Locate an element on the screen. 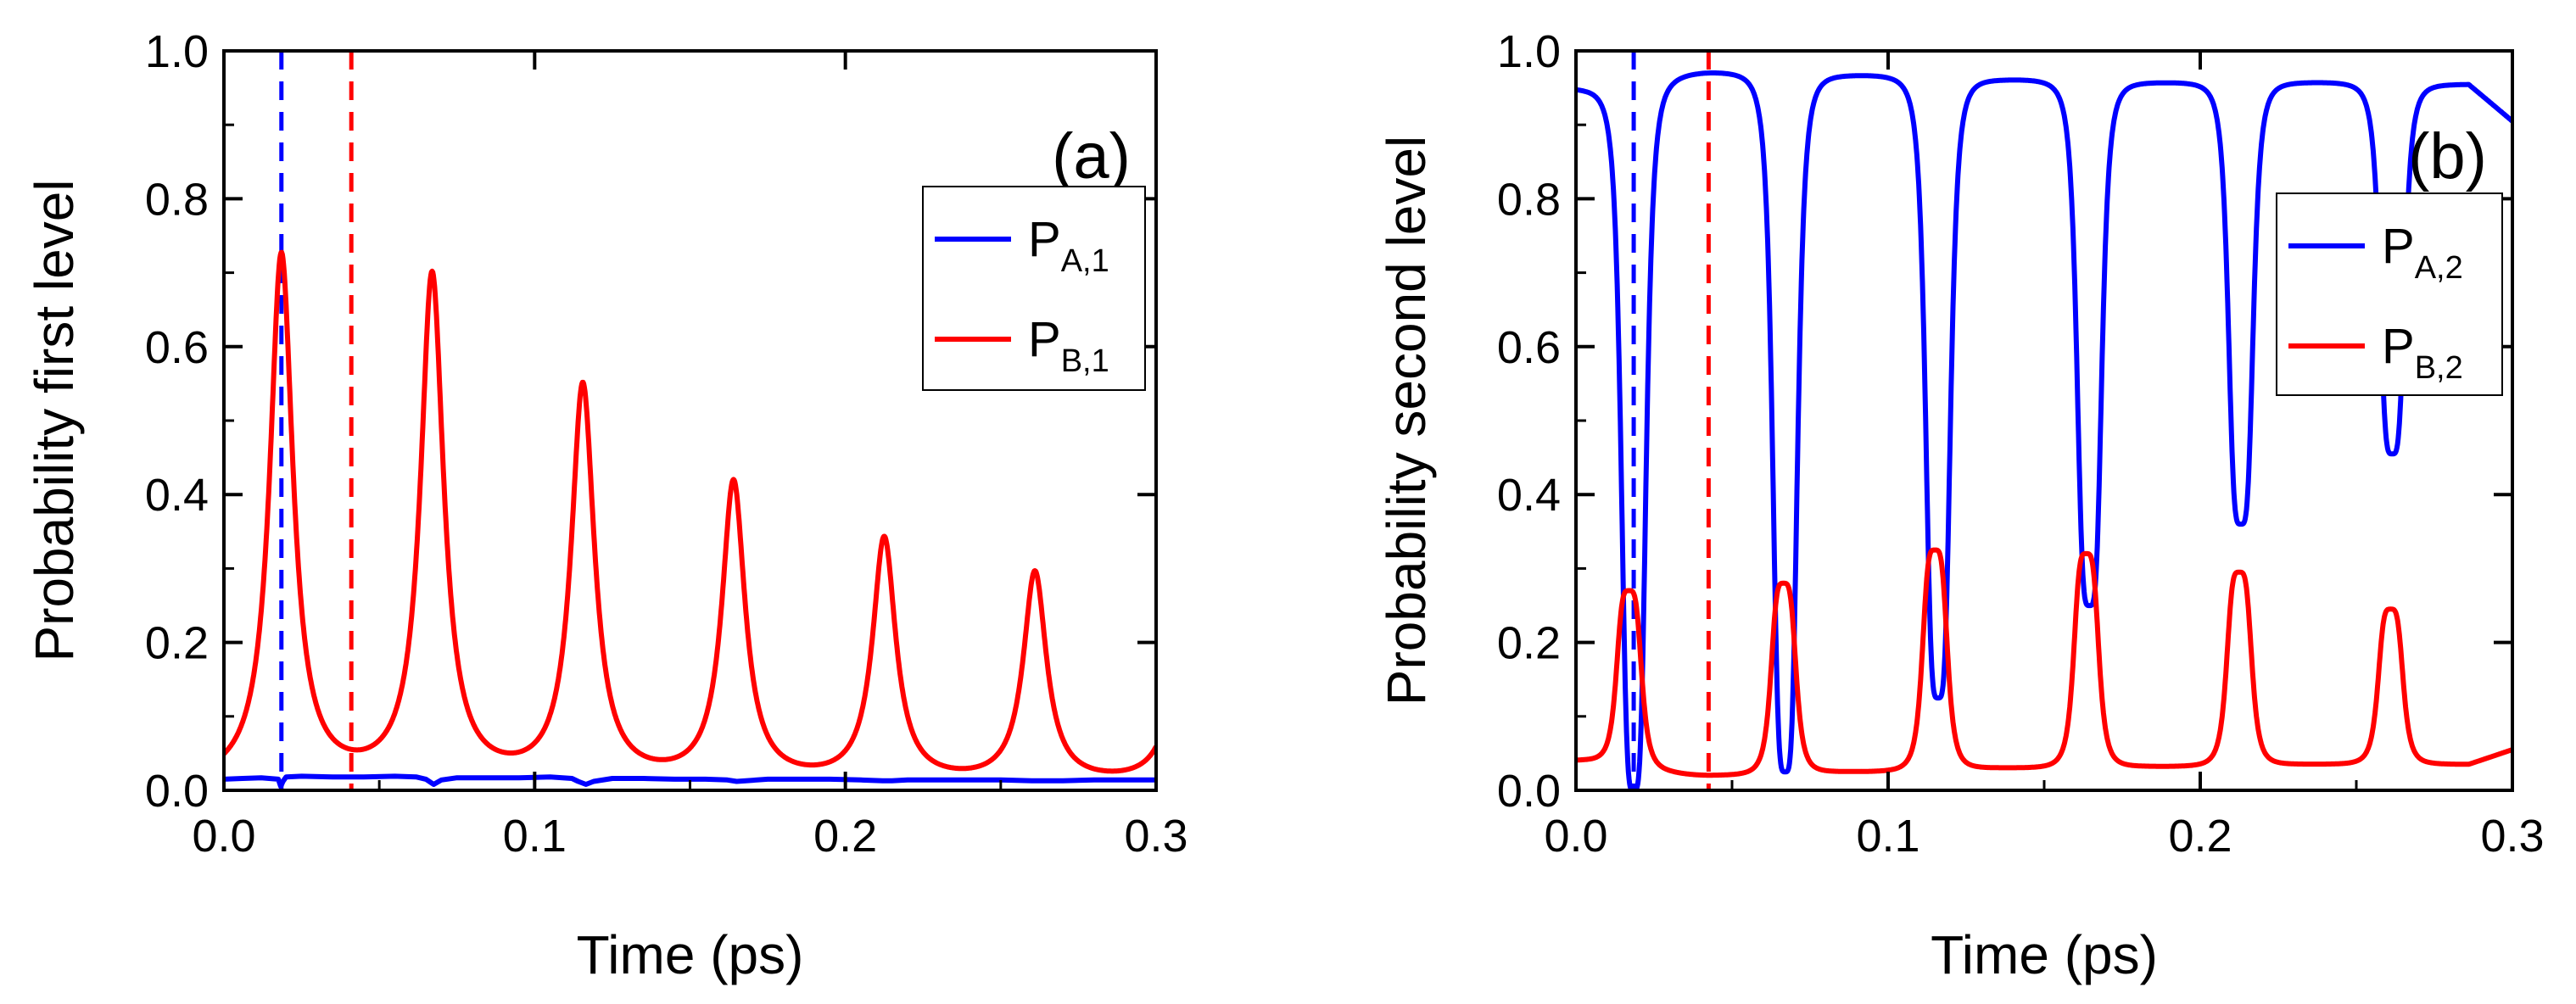  legend-entry: PA,1 is located at coordinates (1068, 245).